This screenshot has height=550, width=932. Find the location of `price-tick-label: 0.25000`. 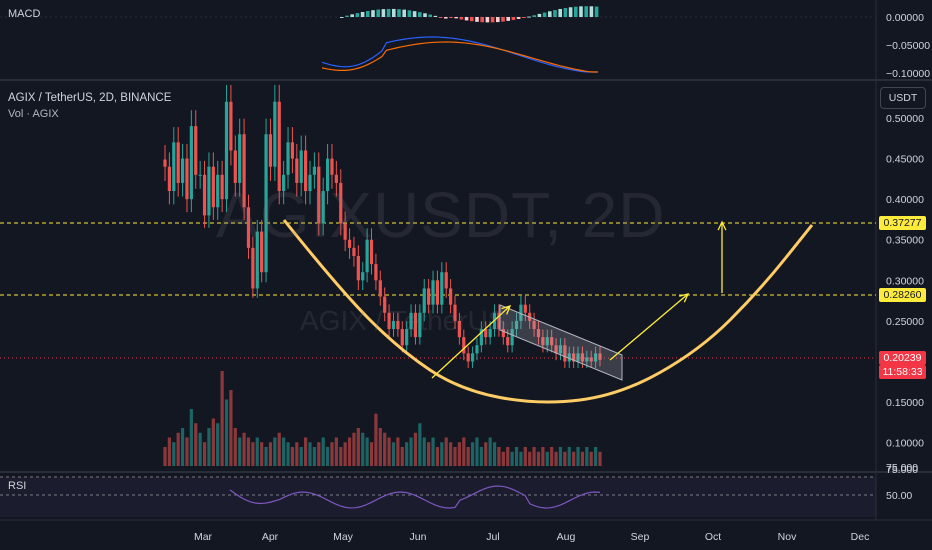

price-tick-label: 0.25000 is located at coordinates (905, 322).